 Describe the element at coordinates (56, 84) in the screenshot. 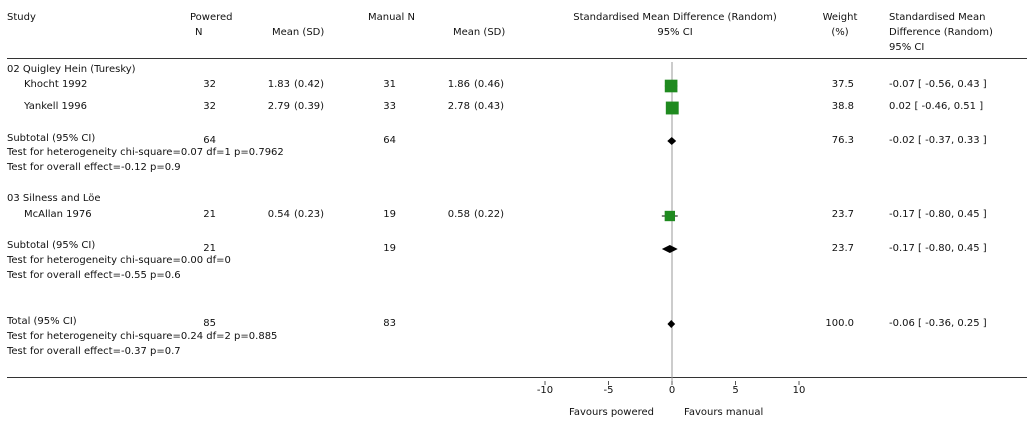

I see `study-name: Khocht 1992` at that location.